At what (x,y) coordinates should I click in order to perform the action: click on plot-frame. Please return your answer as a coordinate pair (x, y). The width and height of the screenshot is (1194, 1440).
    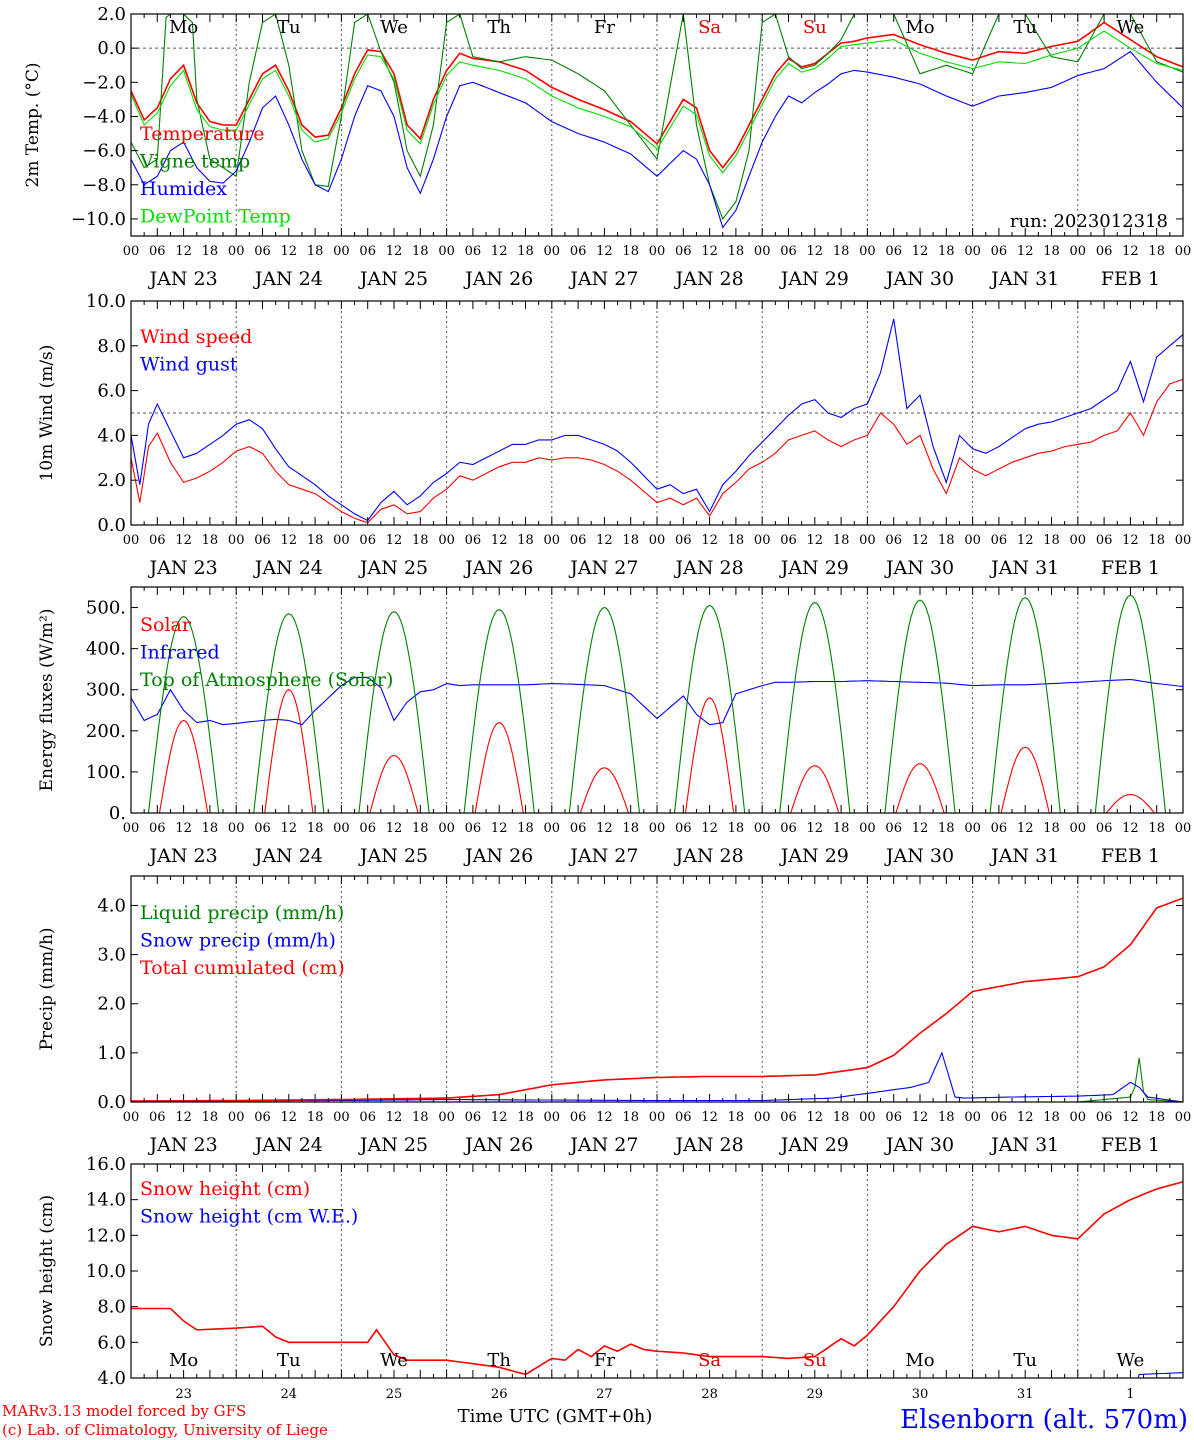
    Looking at the image, I should click on (657, 700).